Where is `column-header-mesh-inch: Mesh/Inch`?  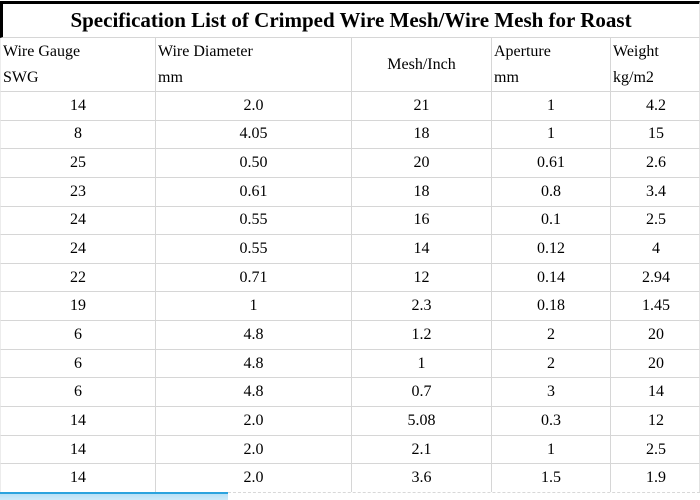 column-header-mesh-inch: Mesh/Inch is located at coordinates (422, 64).